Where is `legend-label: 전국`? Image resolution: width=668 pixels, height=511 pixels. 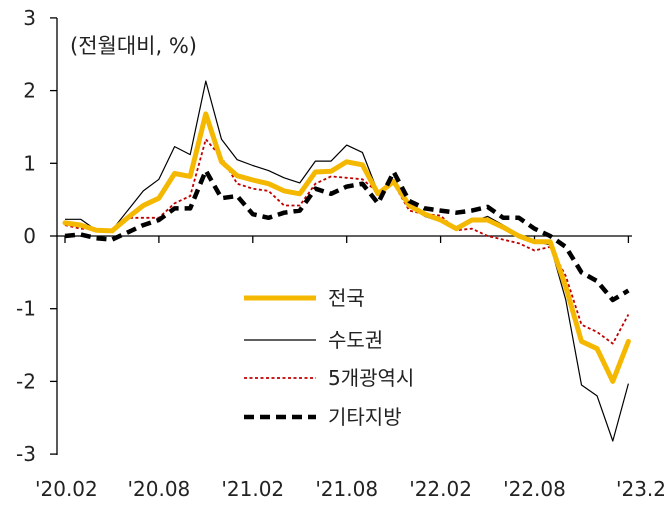 legend-label: 전국 is located at coordinates (346, 298).